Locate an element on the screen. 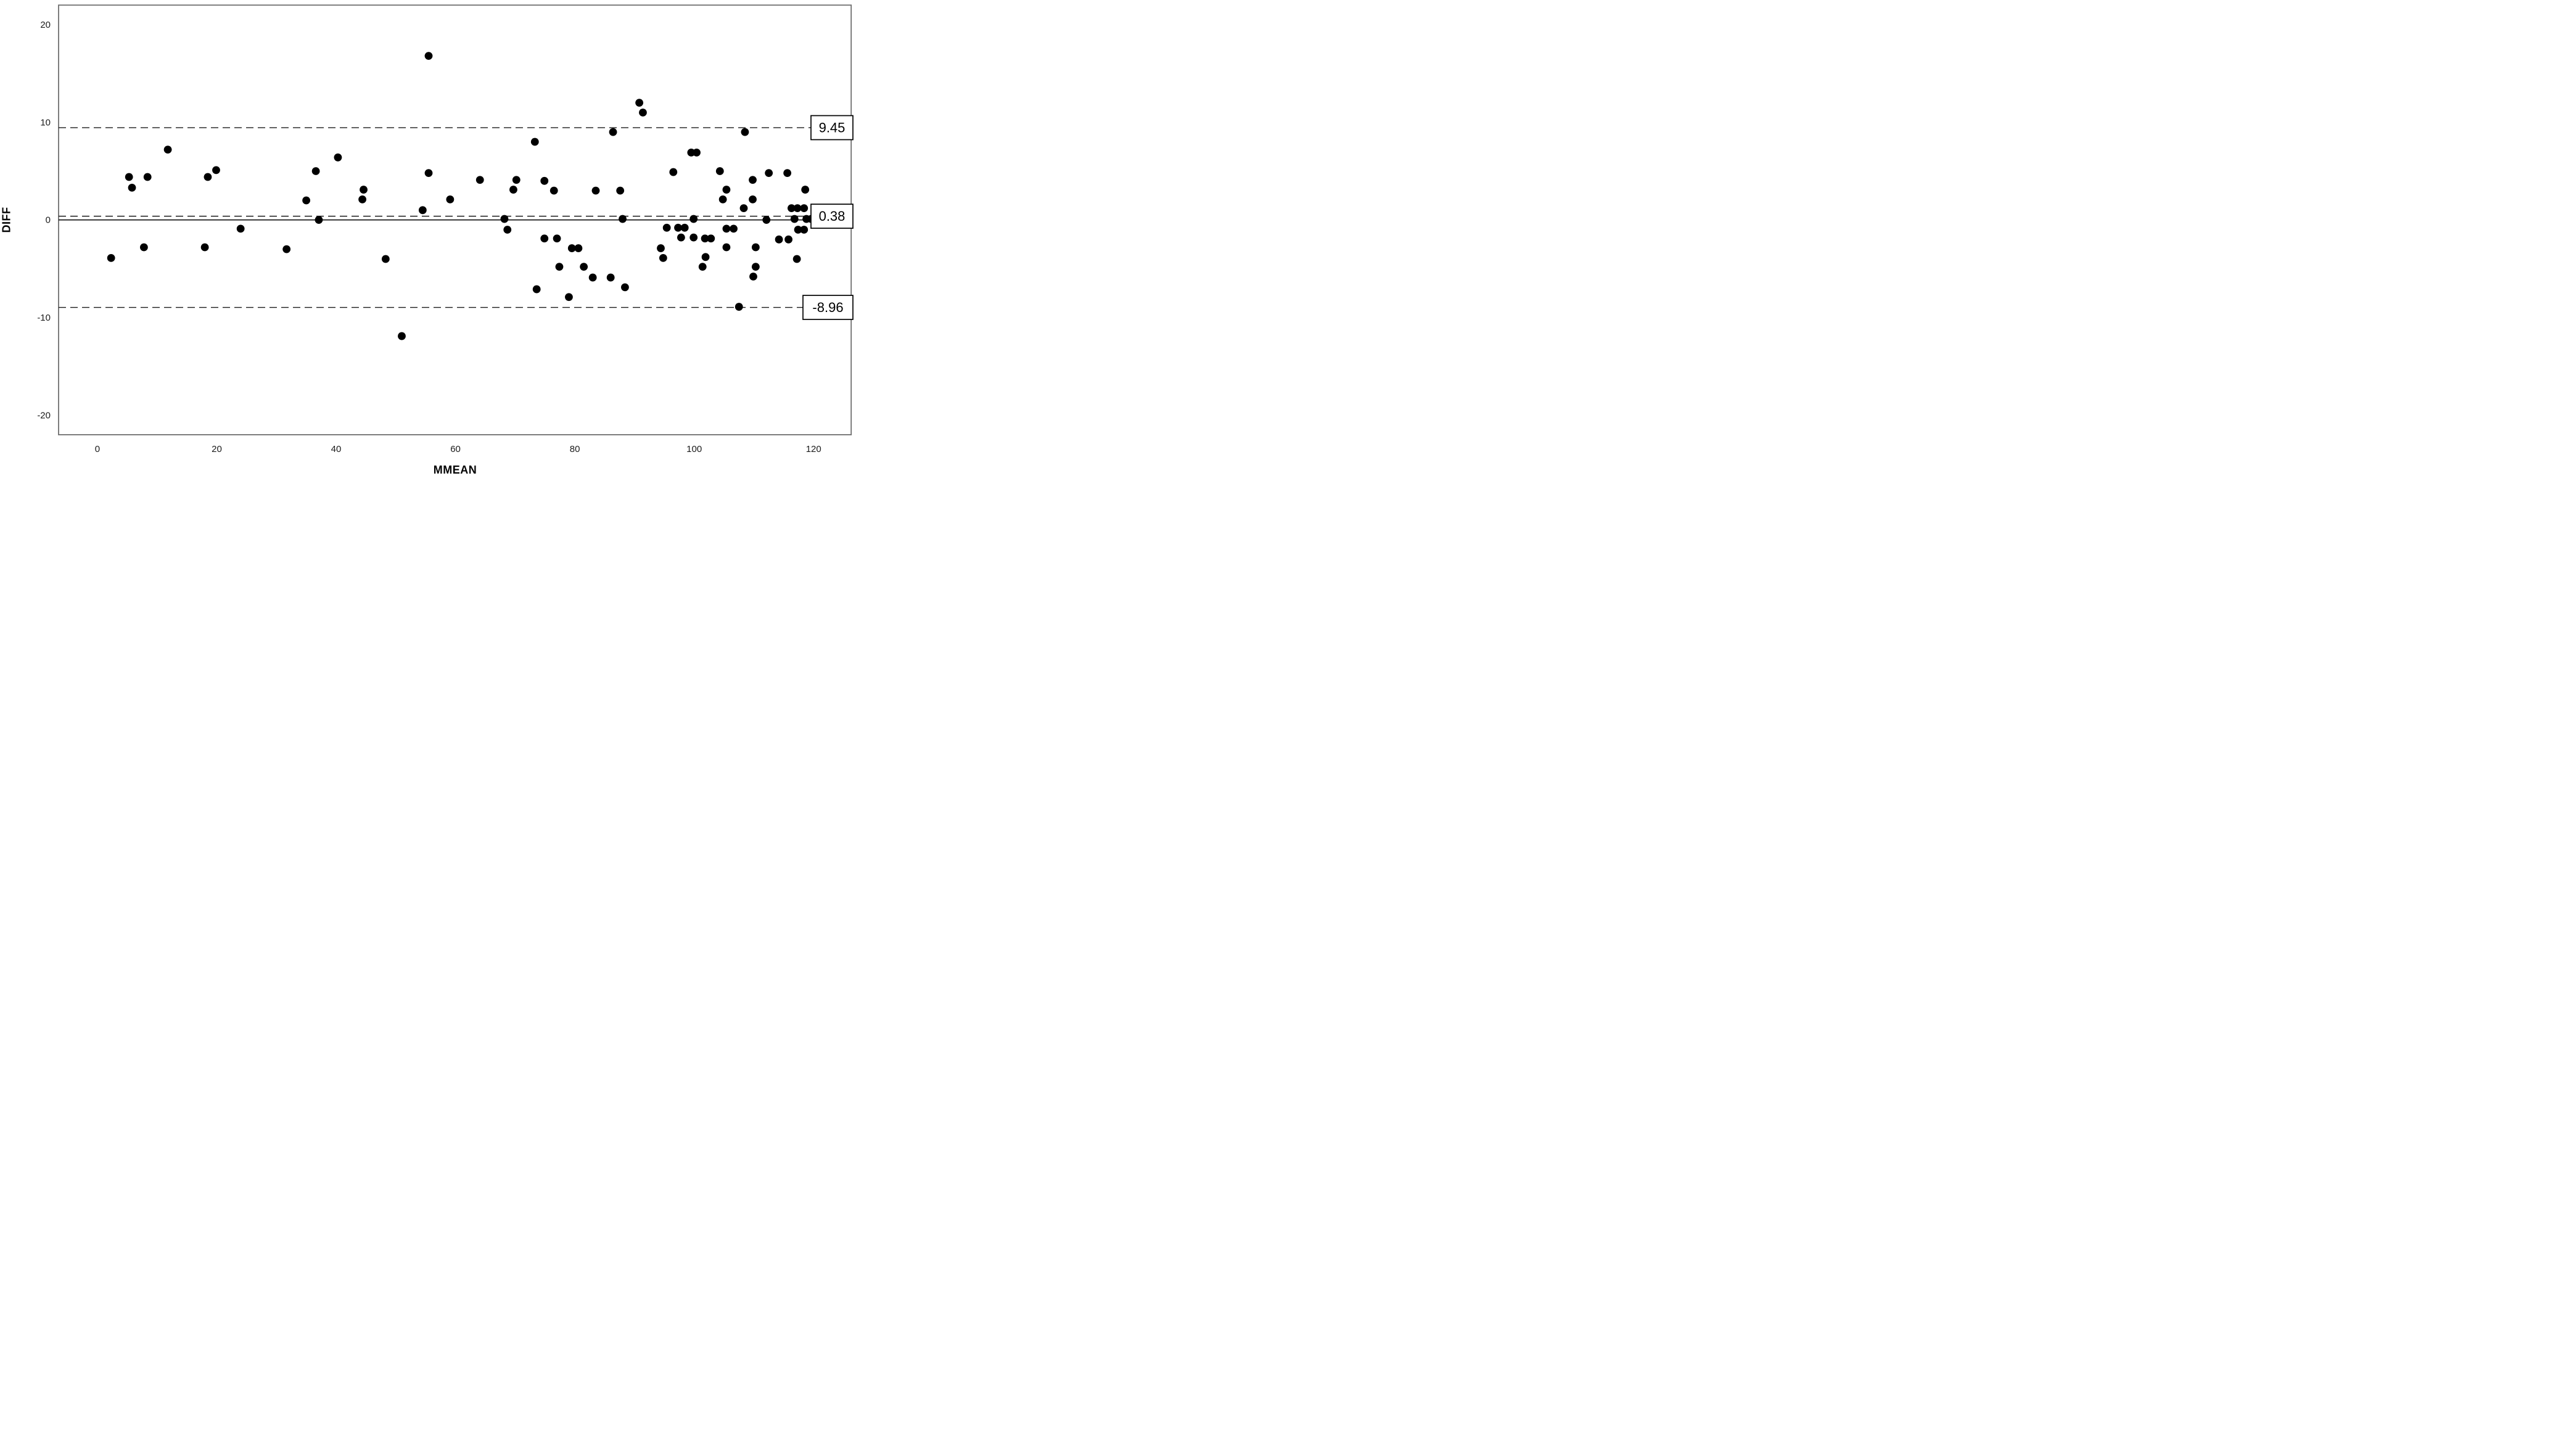  x-axis-title: MMEAN is located at coordinates (455, 470).